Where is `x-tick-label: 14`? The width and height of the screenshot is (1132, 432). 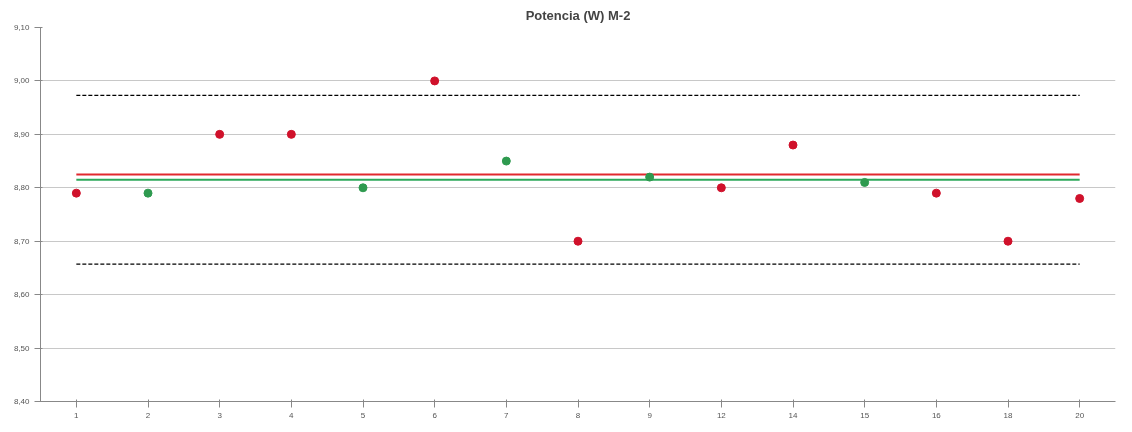
x-tick-label: 14 is located at coordinates (793, 415).